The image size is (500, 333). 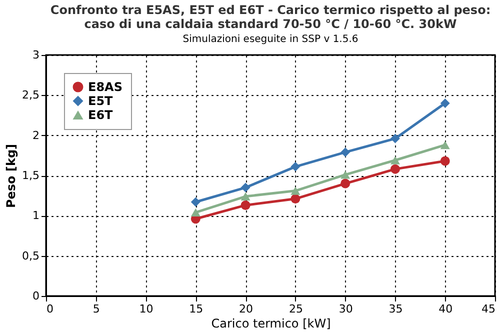 I want to click on x-tick-label: 45, so click(x=489, y=309).